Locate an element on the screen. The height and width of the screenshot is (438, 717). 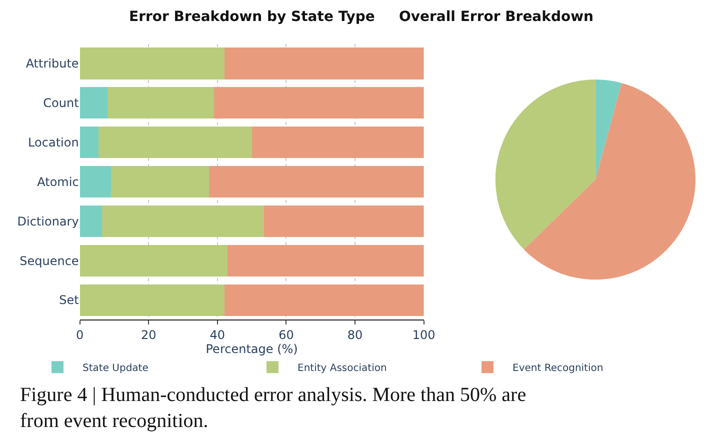
x-axis-title: Percentage (%) is located at coordinates (252, 349).